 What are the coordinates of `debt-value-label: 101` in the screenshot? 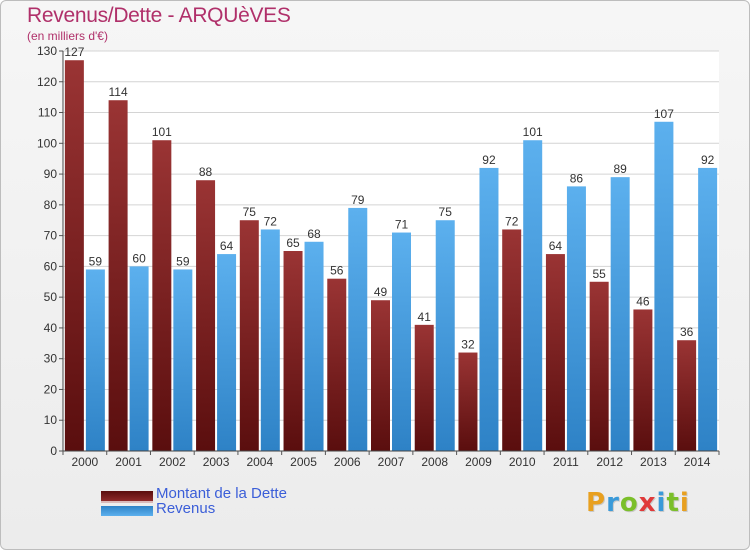 It's located at (162, 132).